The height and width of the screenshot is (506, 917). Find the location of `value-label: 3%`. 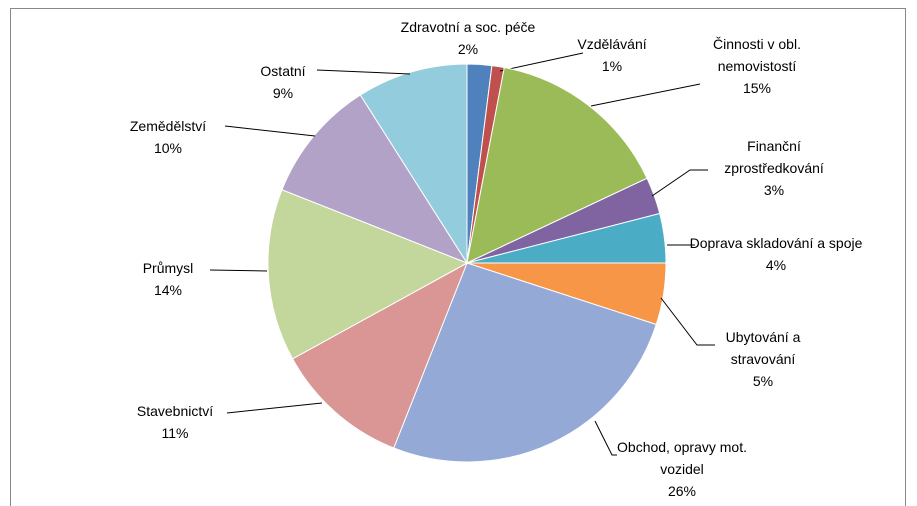

value-label: 3% is located at coordinates (774, 190).